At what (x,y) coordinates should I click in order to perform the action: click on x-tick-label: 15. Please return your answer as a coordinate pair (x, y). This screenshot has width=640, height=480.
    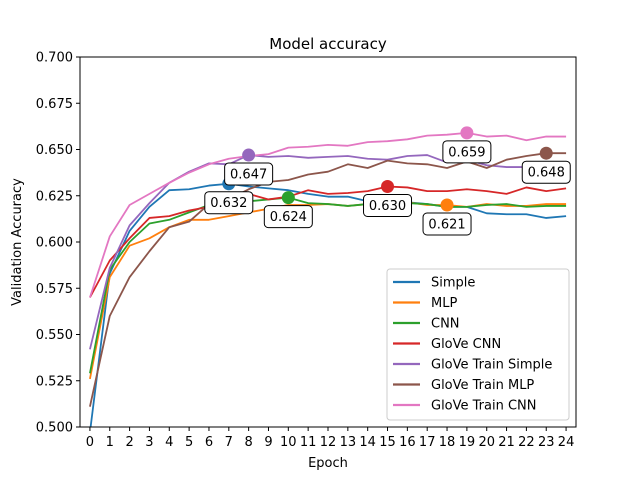
    Looking at the image, I should click on (387, 442).